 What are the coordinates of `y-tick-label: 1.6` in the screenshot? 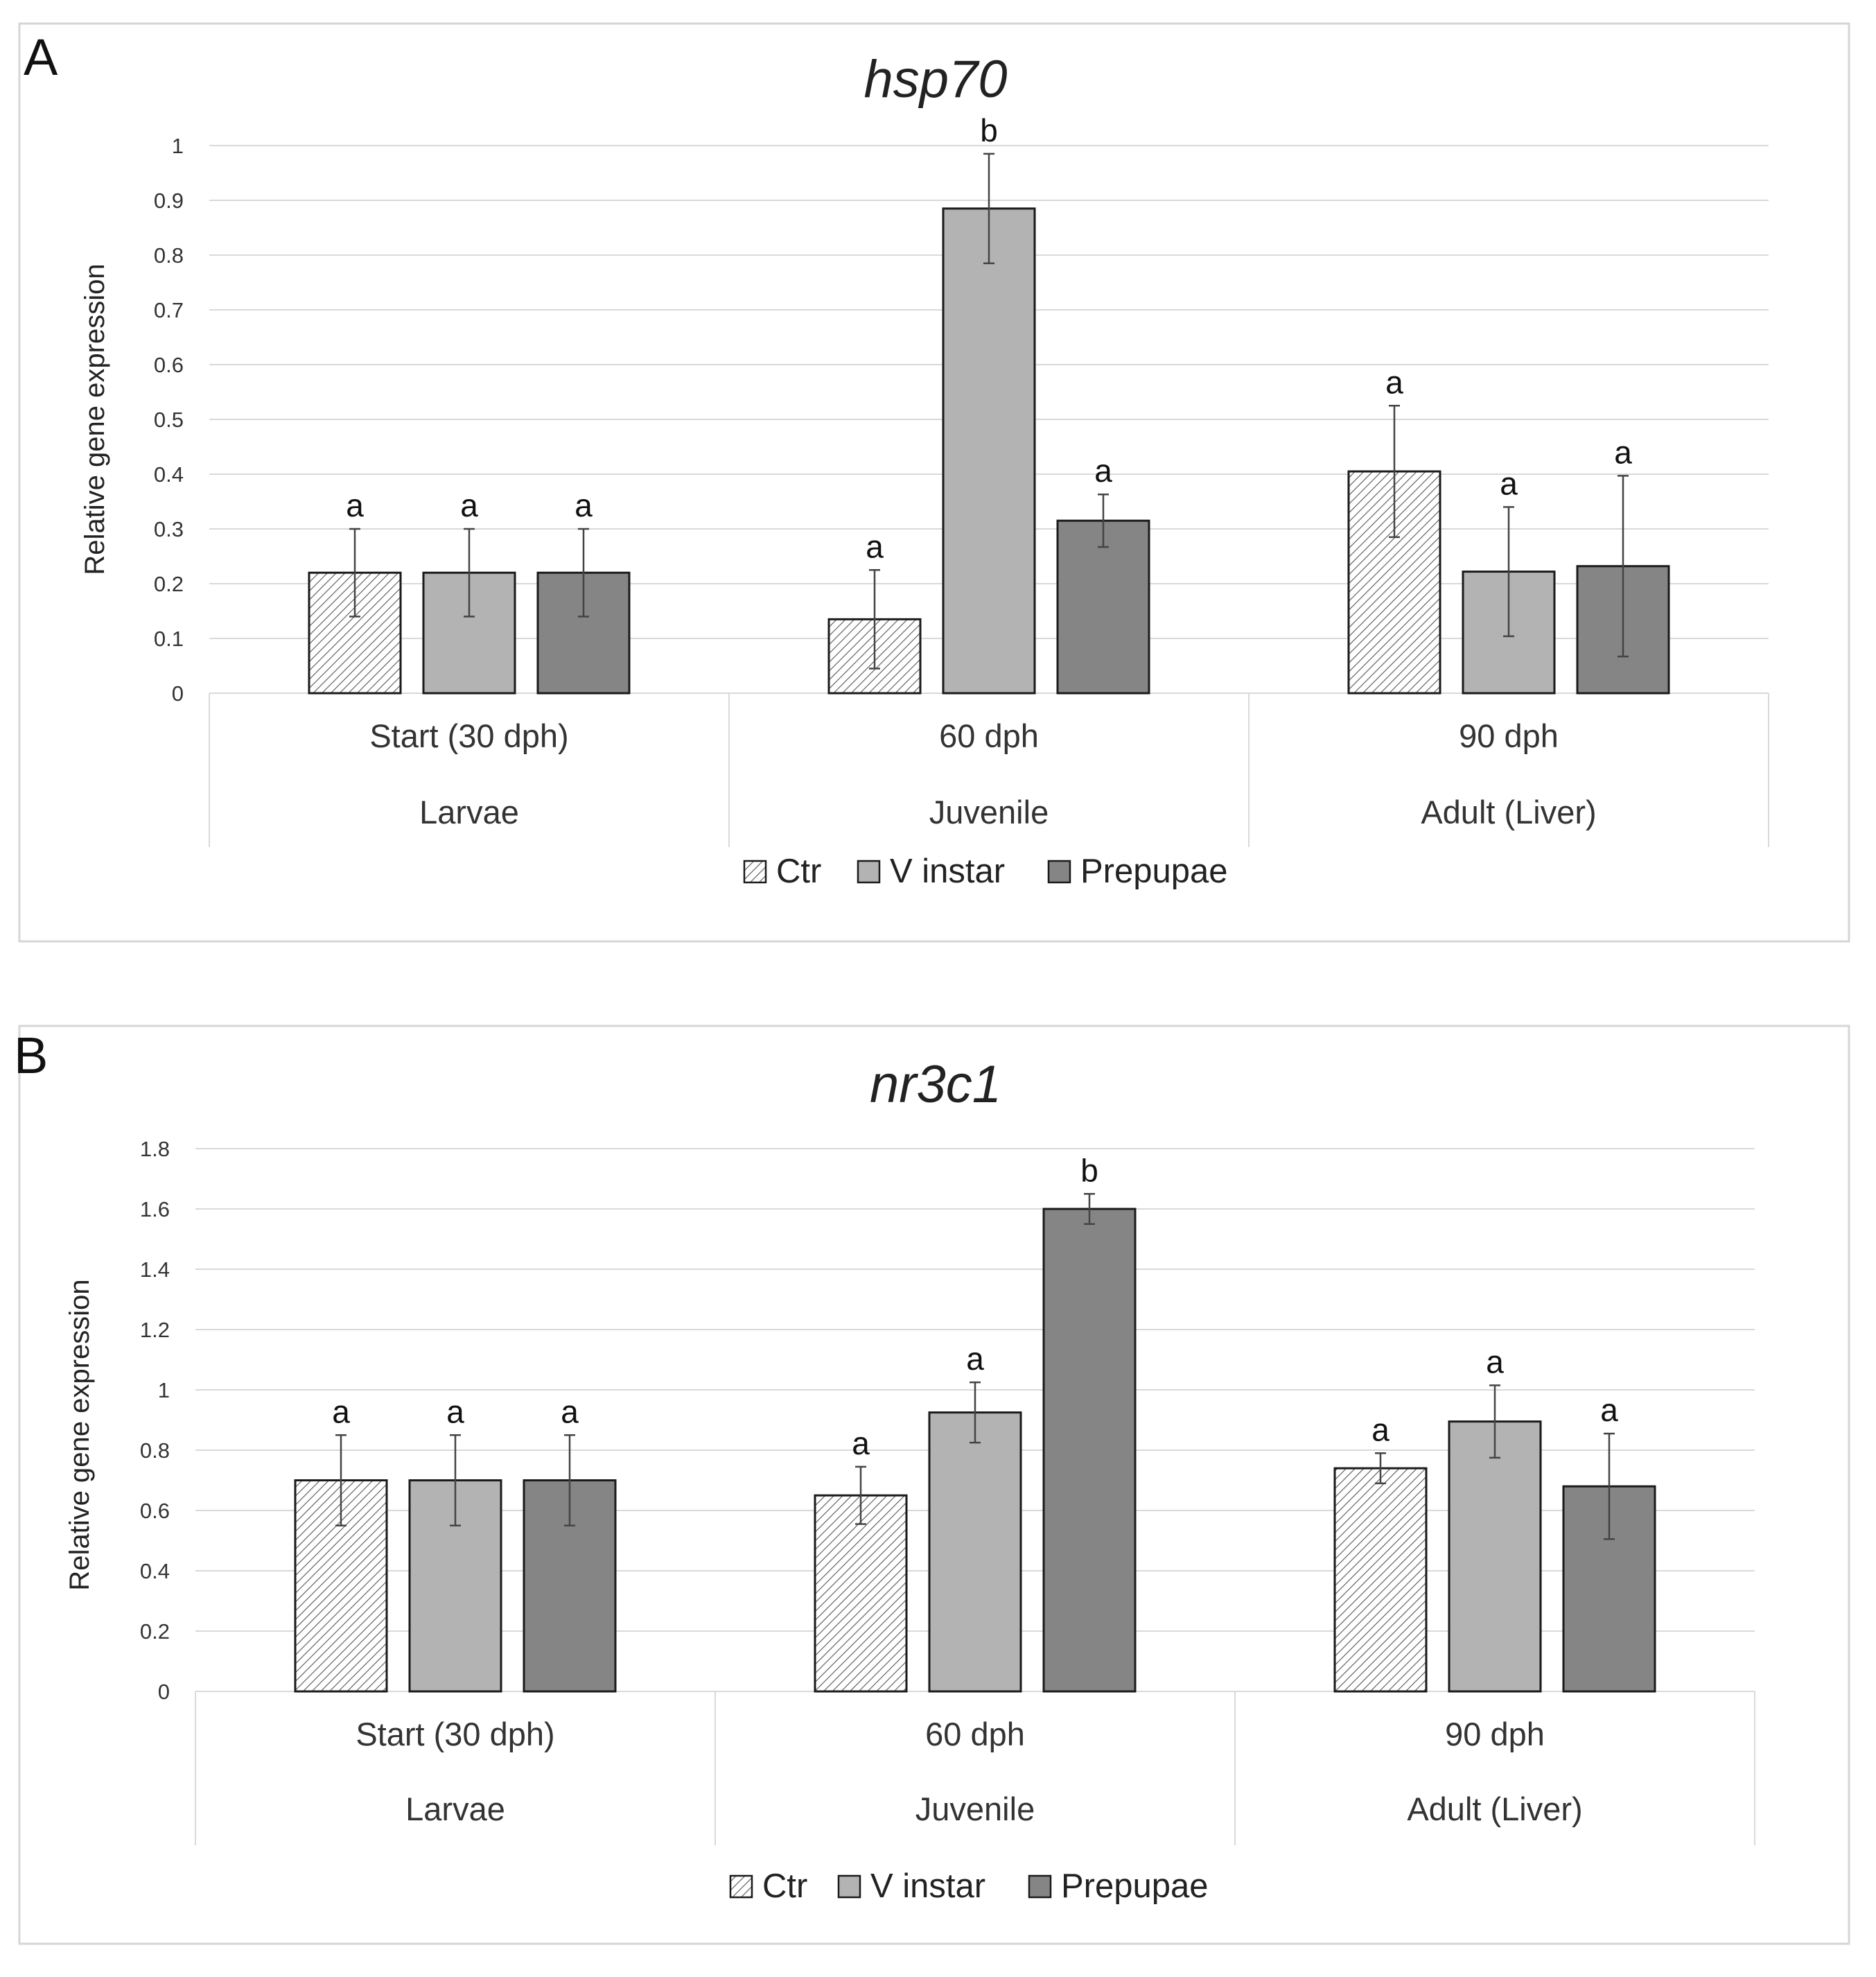 It's located at (155, 1209).